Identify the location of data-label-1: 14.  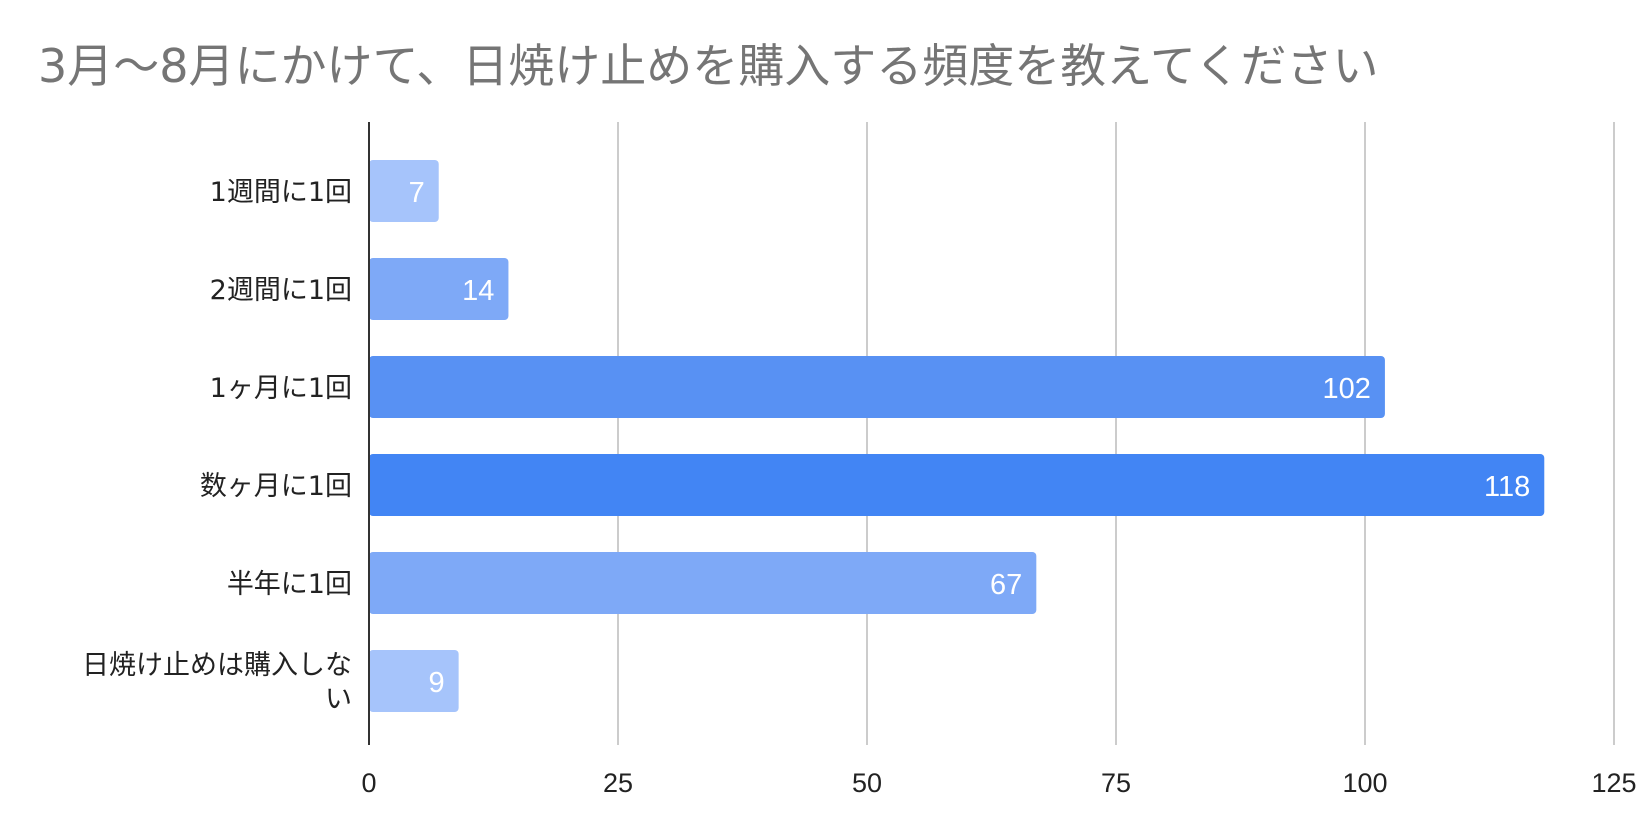
(478, 291).